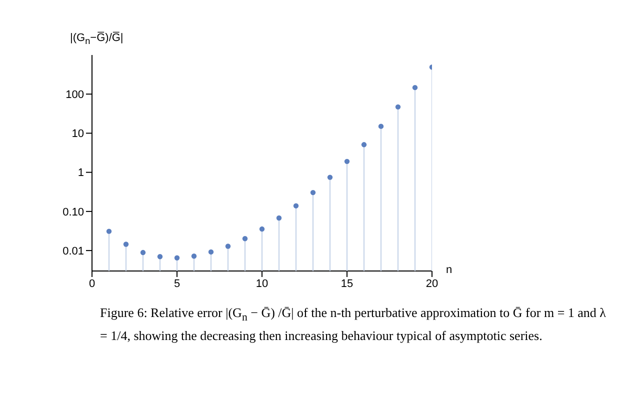 The height and width of the screenshot is (397, 633). Describe the element at coordinates (73, 251) in the screenshot. I see `y-tick-label: 0.01` at that location.